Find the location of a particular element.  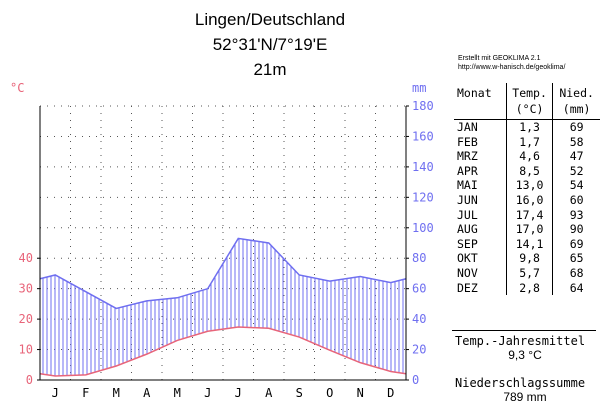

cell-month: OKT is located at coordinates (467, 258).